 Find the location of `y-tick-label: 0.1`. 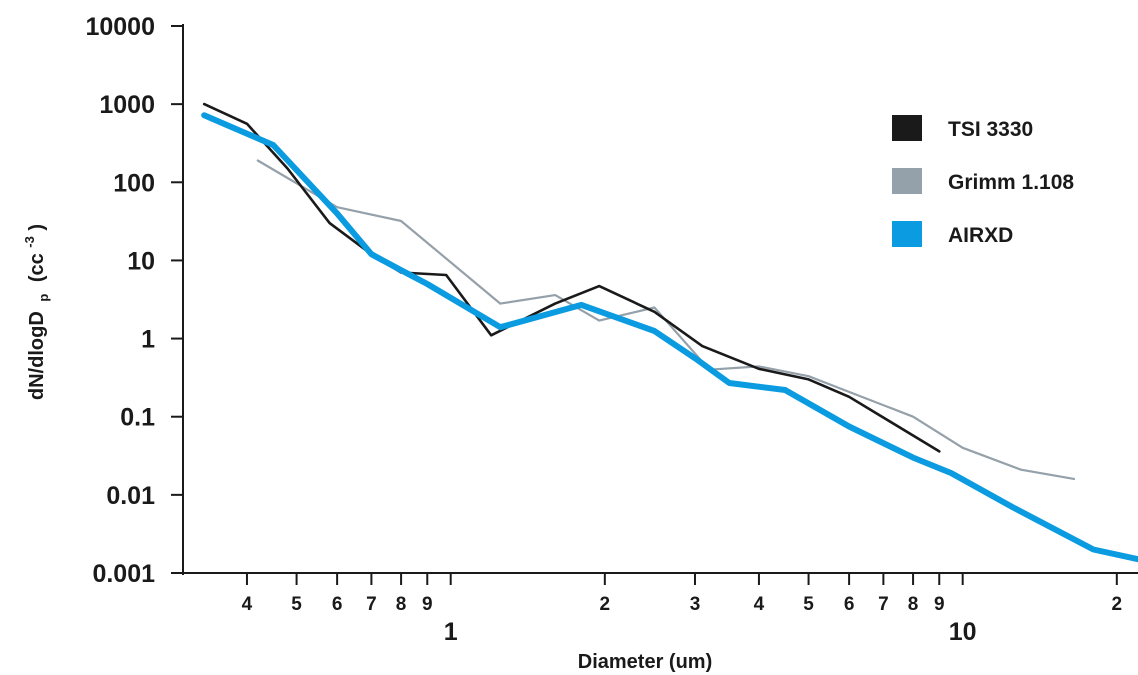

y-tick-label: 0.1 is located at coordinates (137, 418).